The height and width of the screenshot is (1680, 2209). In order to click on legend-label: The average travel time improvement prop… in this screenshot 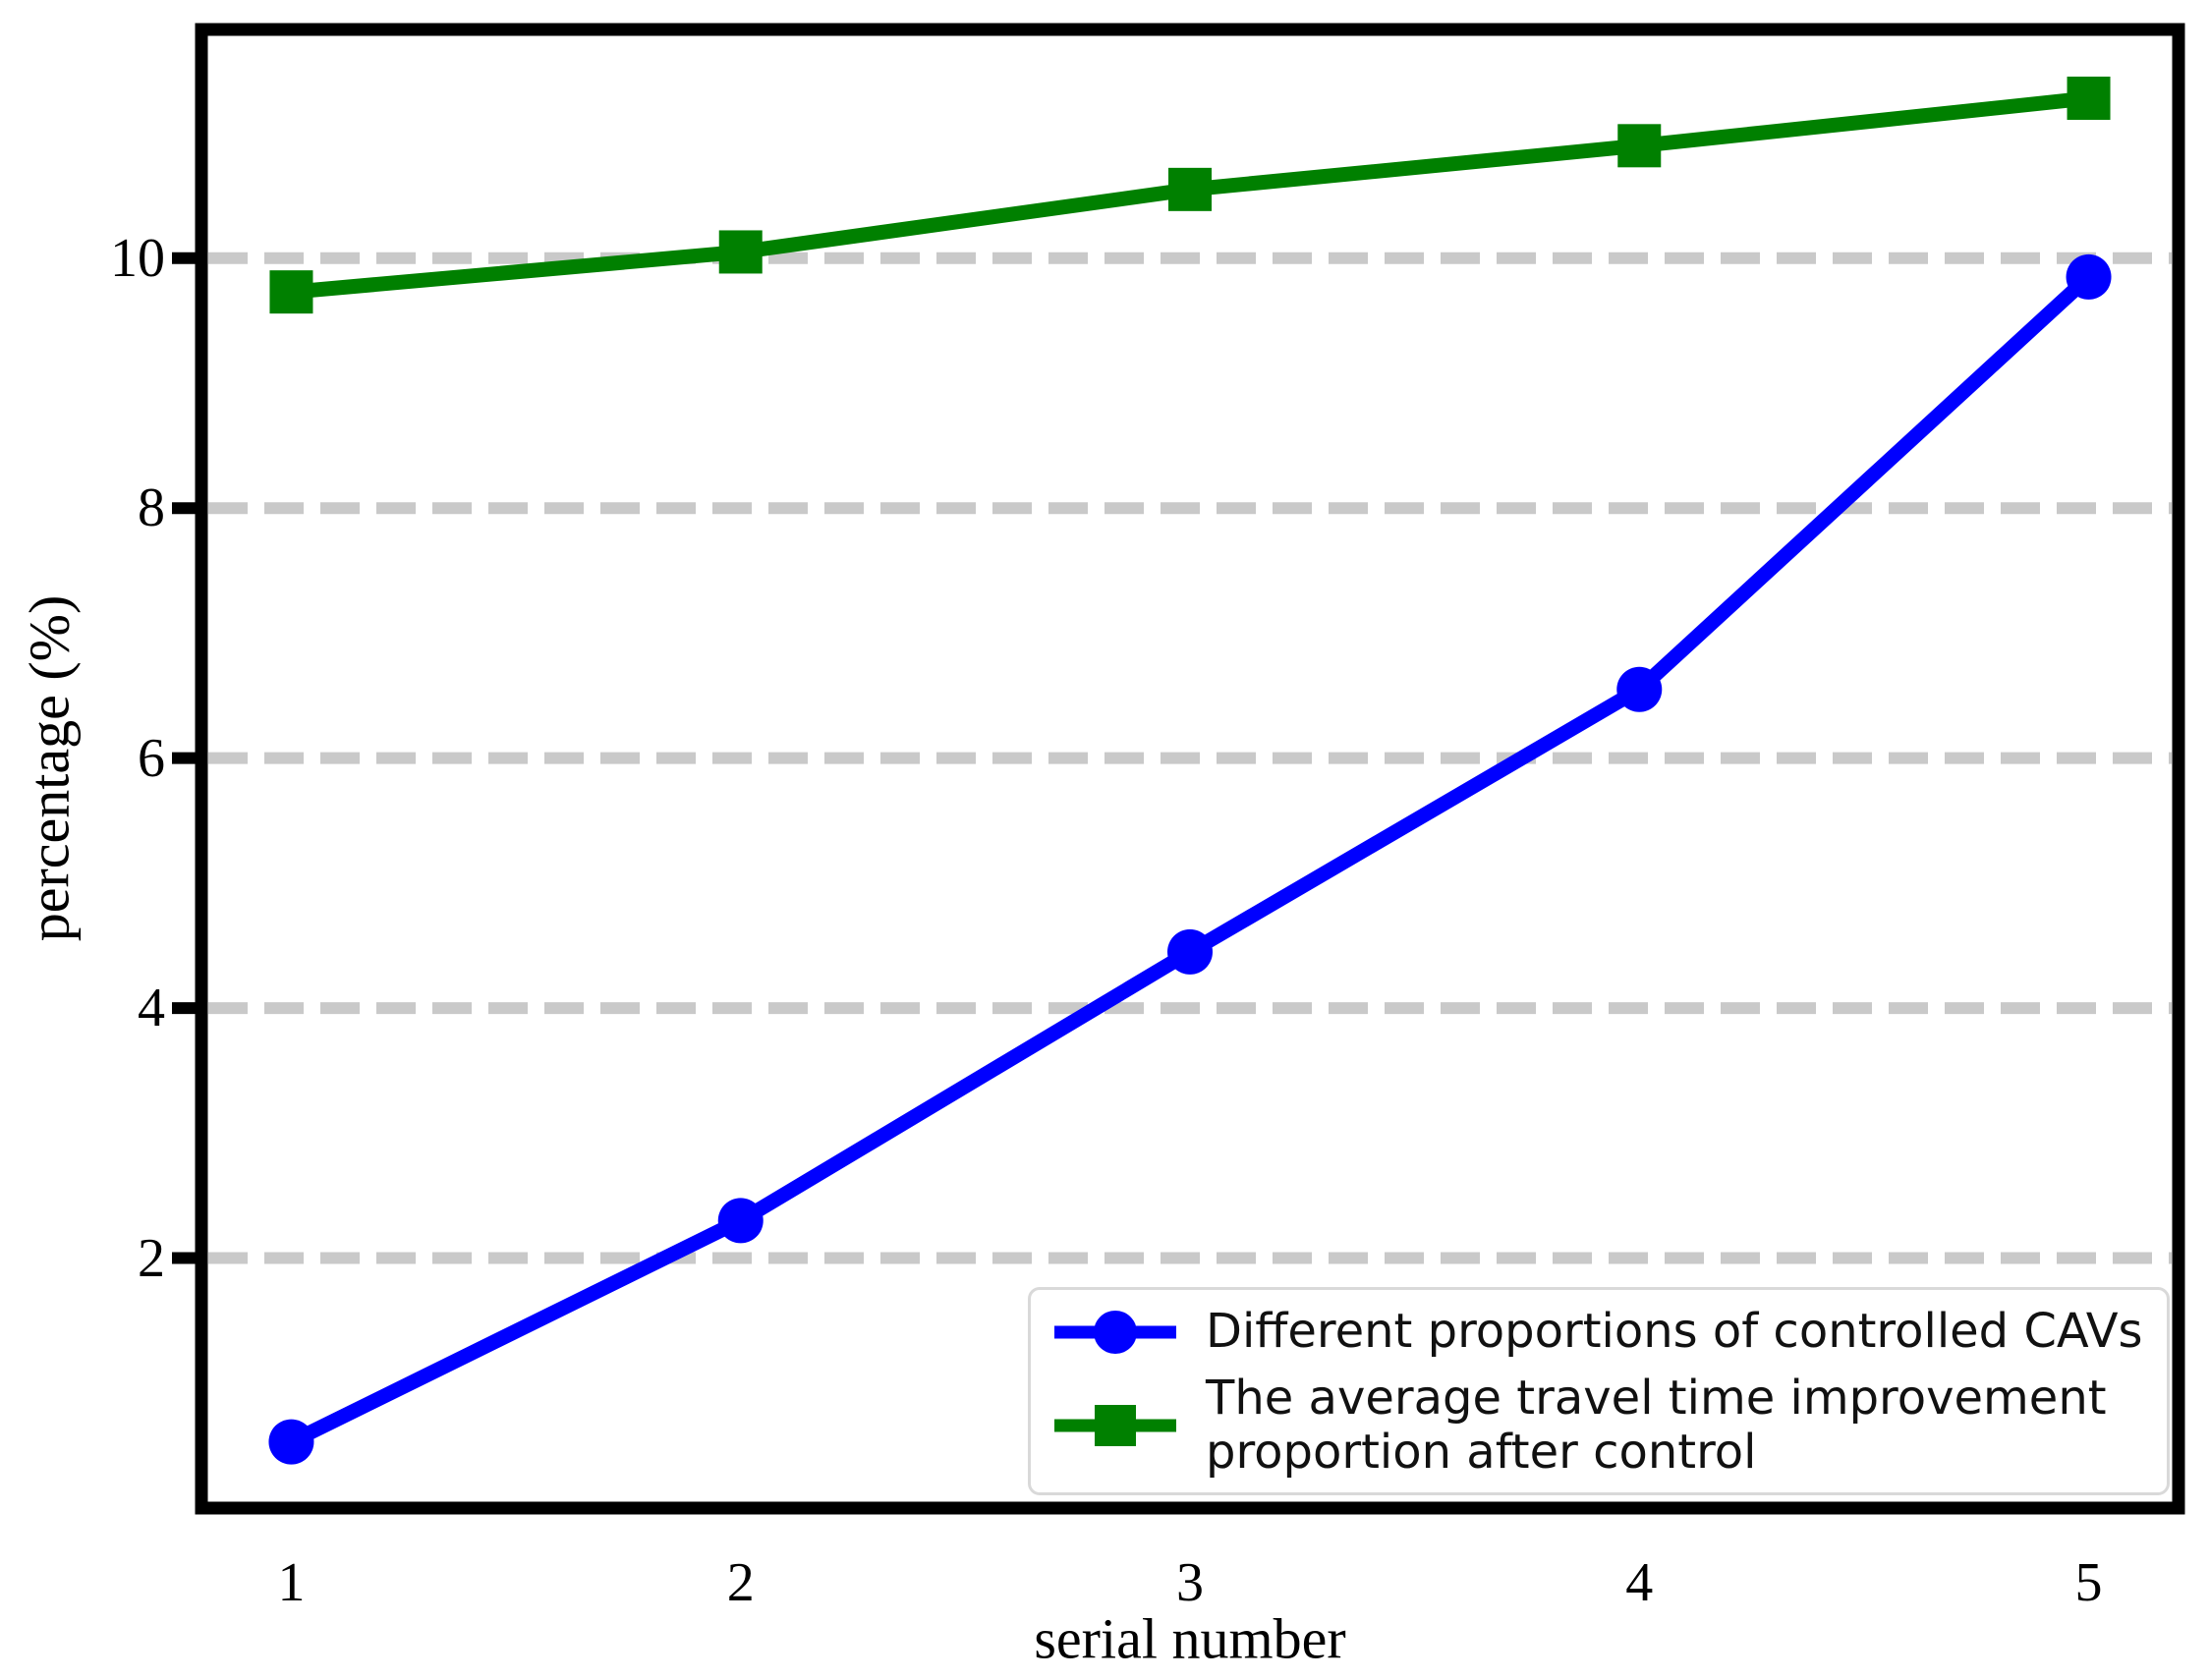, I will do `click(1656, 1425)`.